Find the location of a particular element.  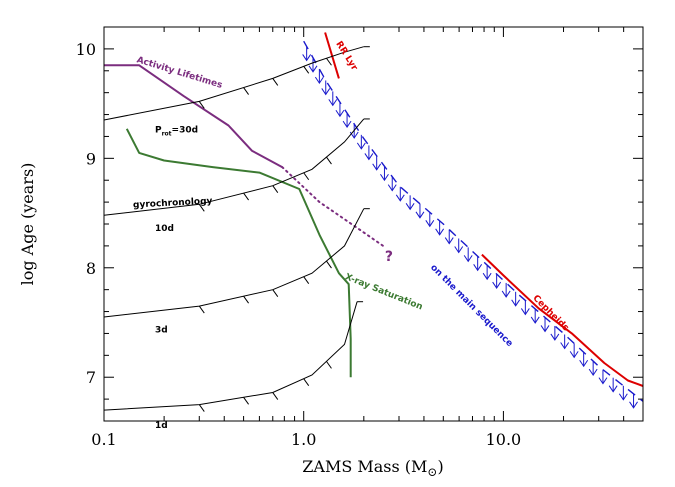

y-tick-label: 9 is located at coordinates (91, 158).